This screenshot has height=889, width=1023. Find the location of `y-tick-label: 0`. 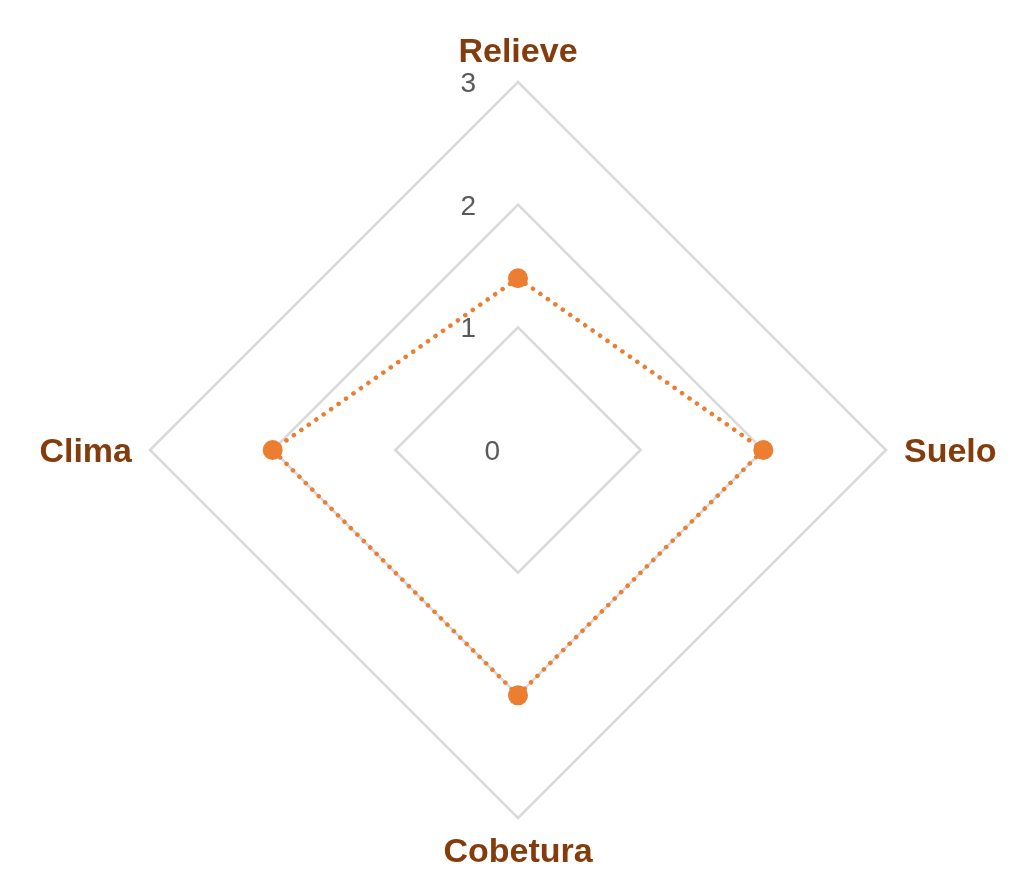

y-tick-label: 0 is located at coordinates (492, 450).